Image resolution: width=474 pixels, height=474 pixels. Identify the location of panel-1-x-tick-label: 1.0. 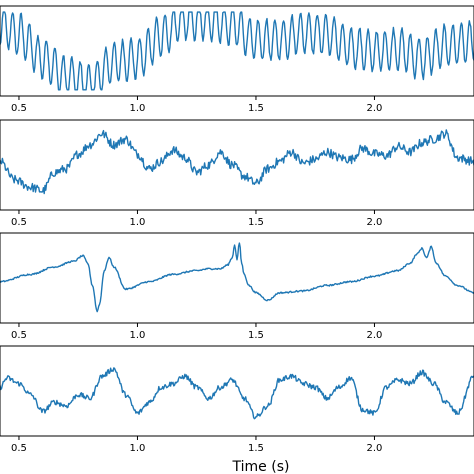
(138, 108).